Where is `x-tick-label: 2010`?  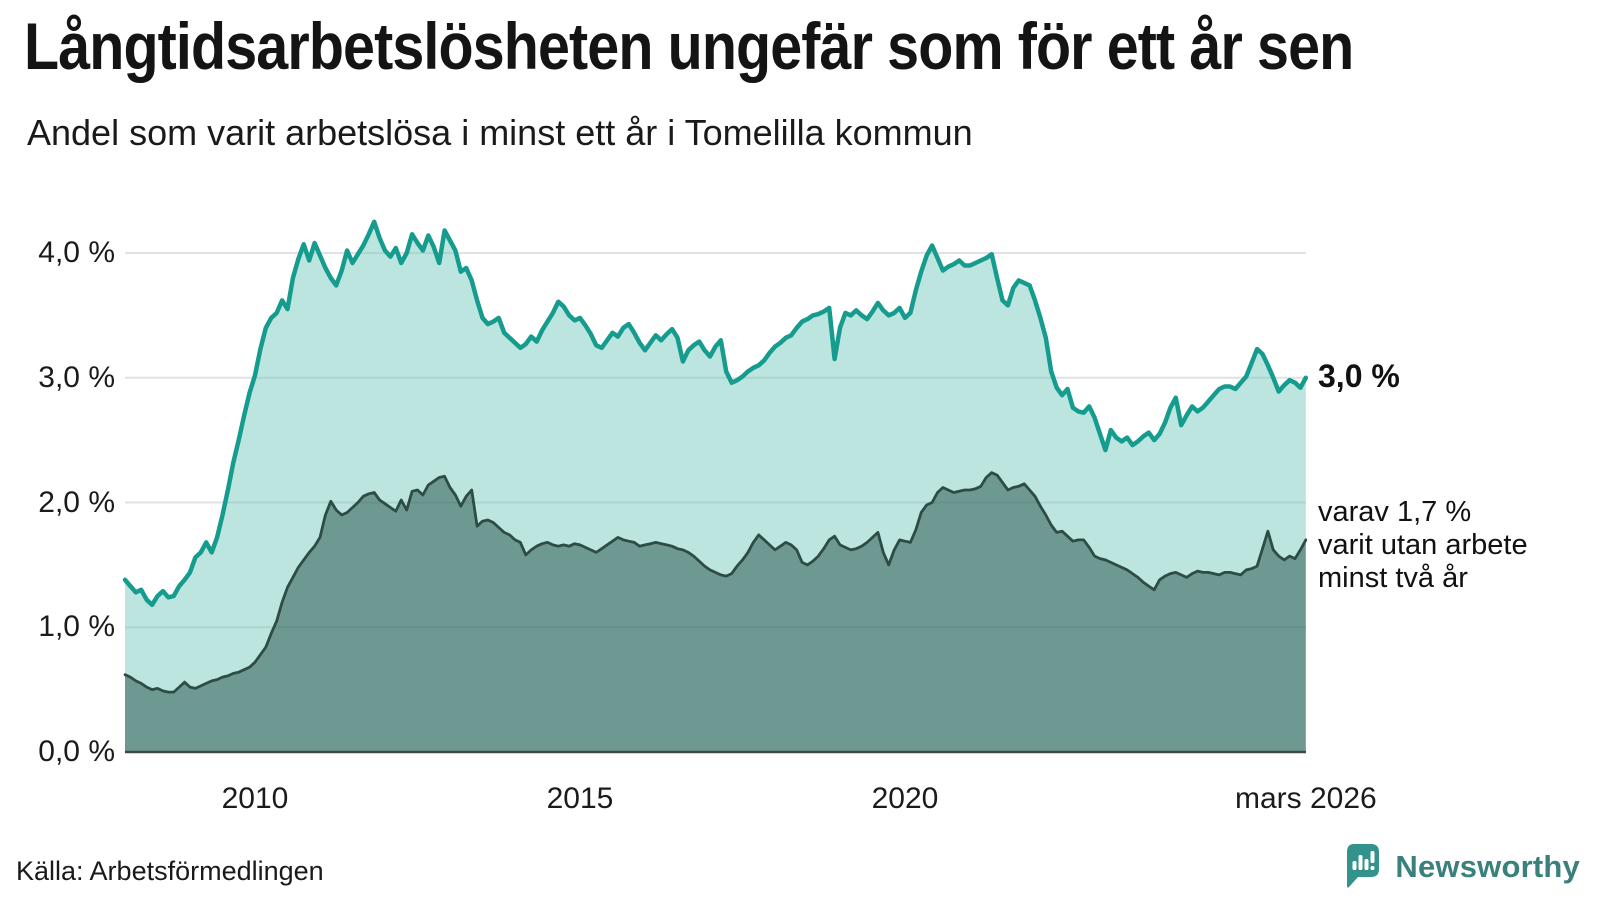
x-tick-label: 2010 is located at coordinates (255, 798).